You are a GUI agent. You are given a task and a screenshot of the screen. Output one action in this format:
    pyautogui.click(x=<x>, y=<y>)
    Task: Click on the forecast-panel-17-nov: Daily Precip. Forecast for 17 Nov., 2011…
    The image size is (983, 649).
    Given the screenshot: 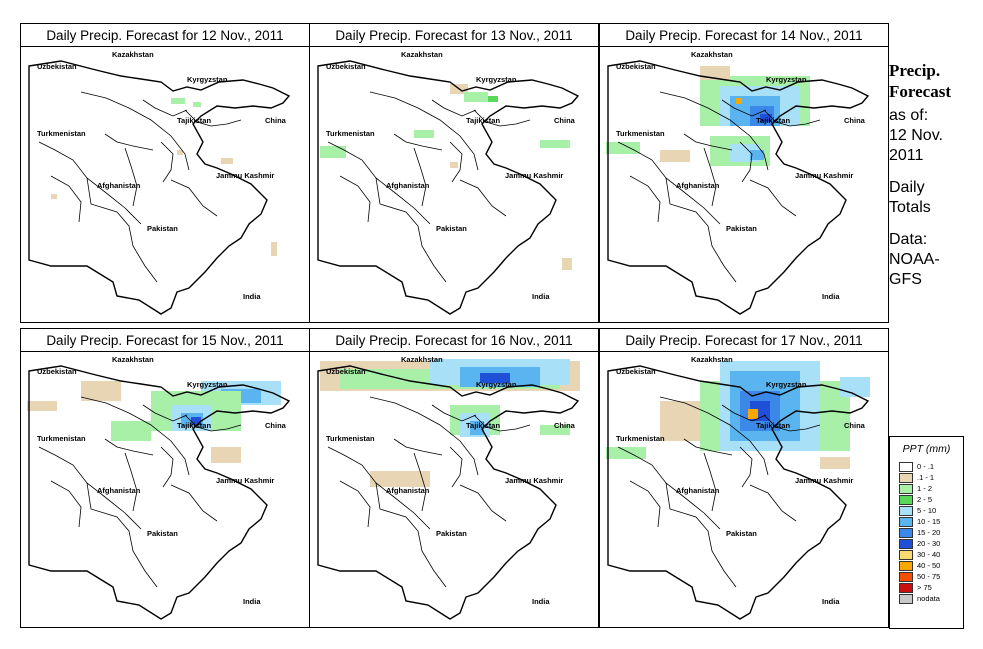 What is the action you would take?
    pyautogui.click(x=744, y=478)
    